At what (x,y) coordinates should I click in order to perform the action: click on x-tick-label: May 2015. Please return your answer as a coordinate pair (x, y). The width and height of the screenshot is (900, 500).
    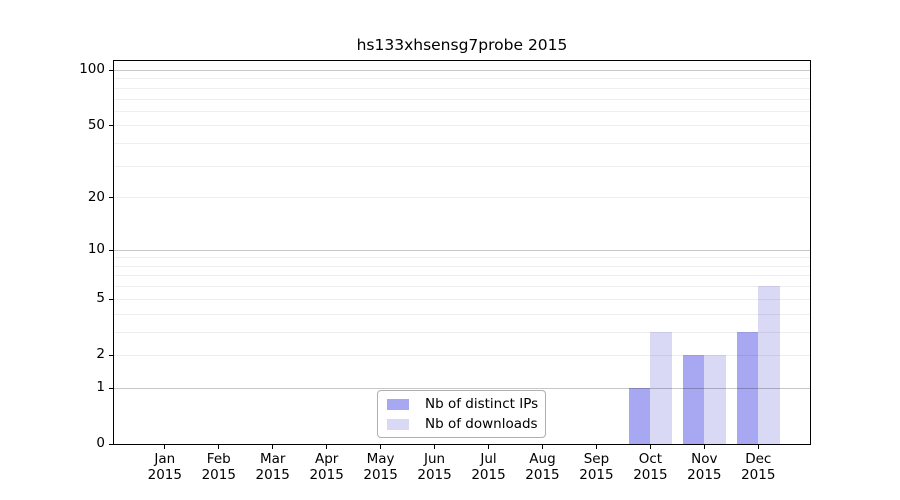
    Looking at the image, I should click on (380, 467).